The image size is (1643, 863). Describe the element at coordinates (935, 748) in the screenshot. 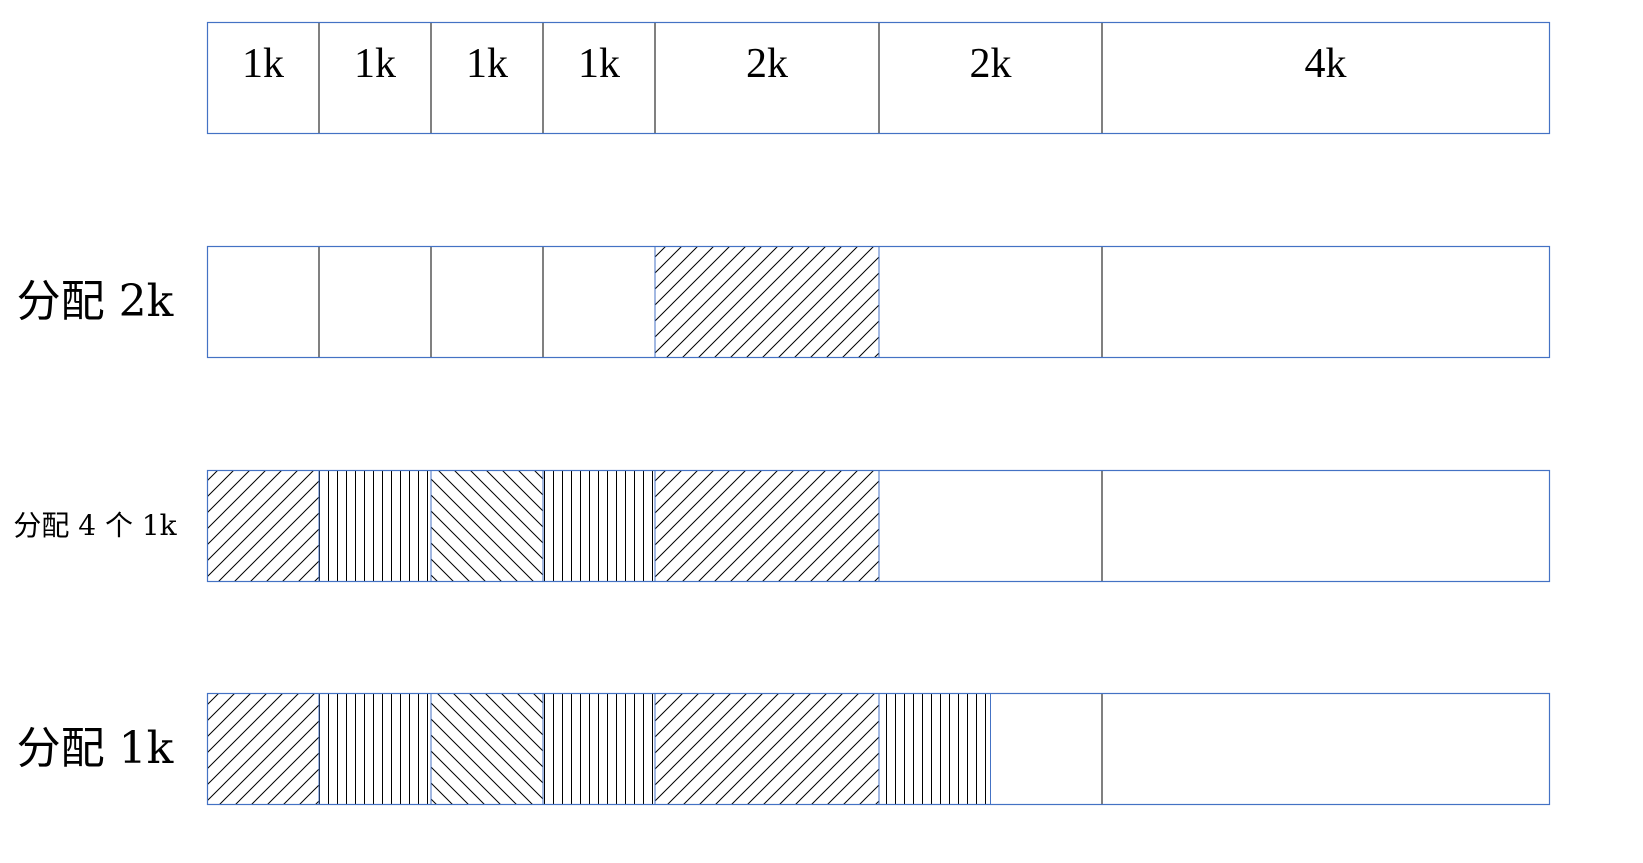

I see `memory-block-partial-allocated` at that location.